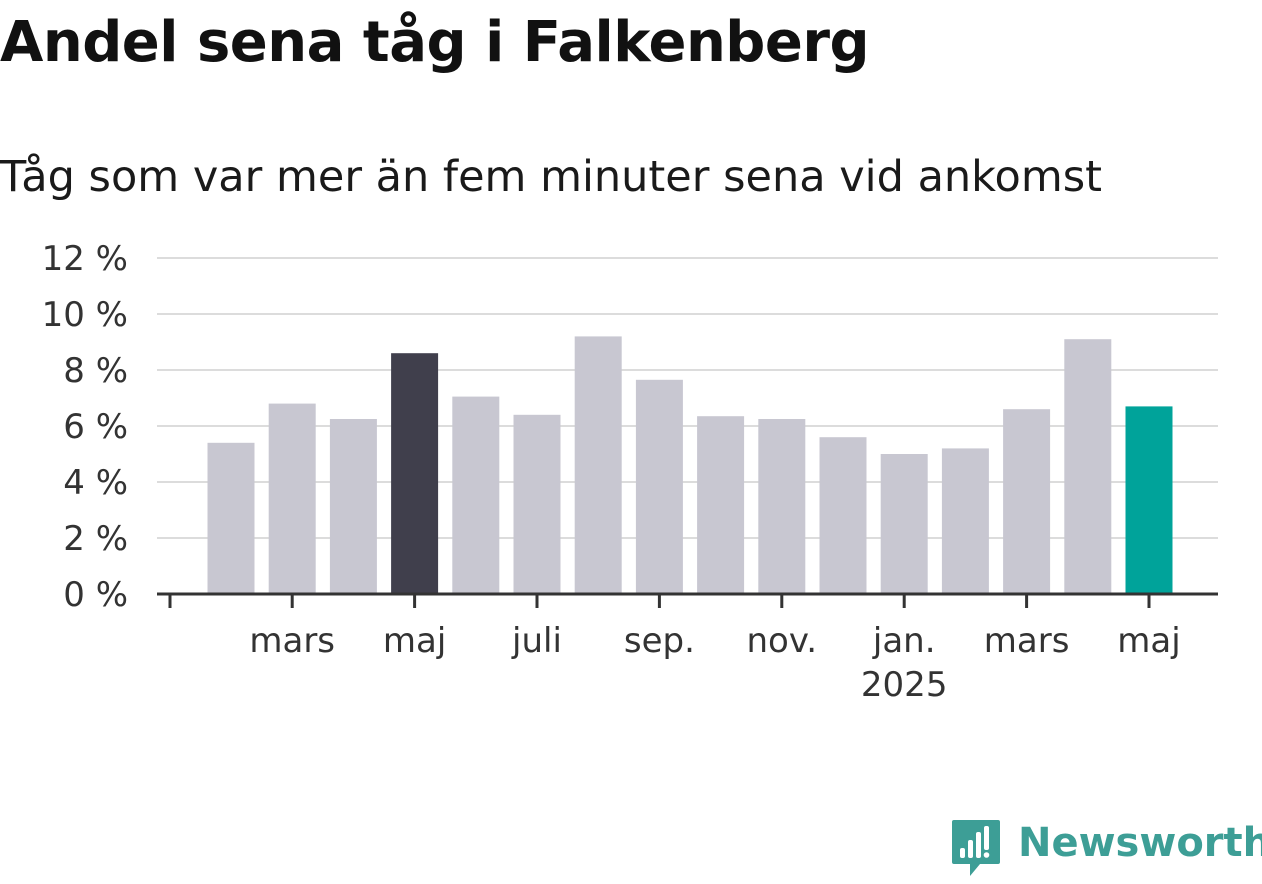 The width and height of the screenshot is (1262, 884). I want to click on chart-title: Andel sena tåg i Falkenberg, so click(435, 42).